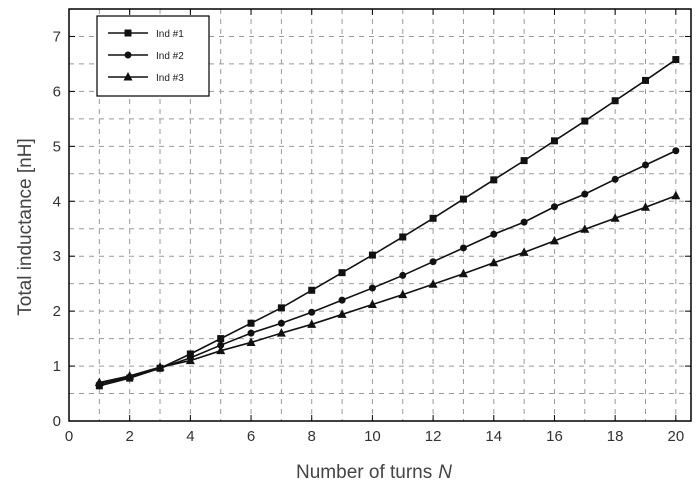 This screenshot has height=490, width=698. I want to click on x-axis-title: Number of turns N, so click(374, 472).